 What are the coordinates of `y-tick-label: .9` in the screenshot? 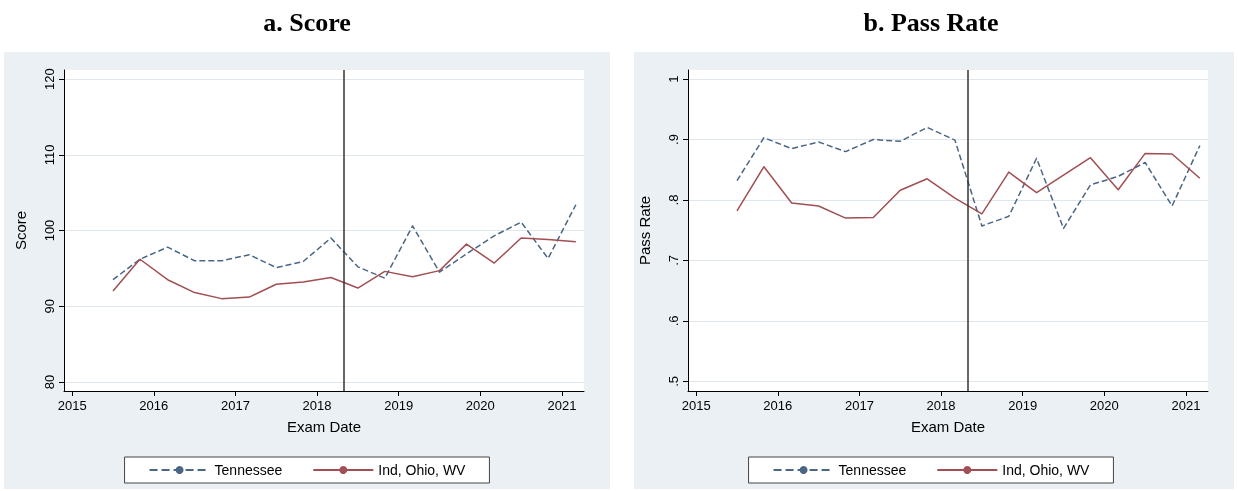 It's located at (673, 139).